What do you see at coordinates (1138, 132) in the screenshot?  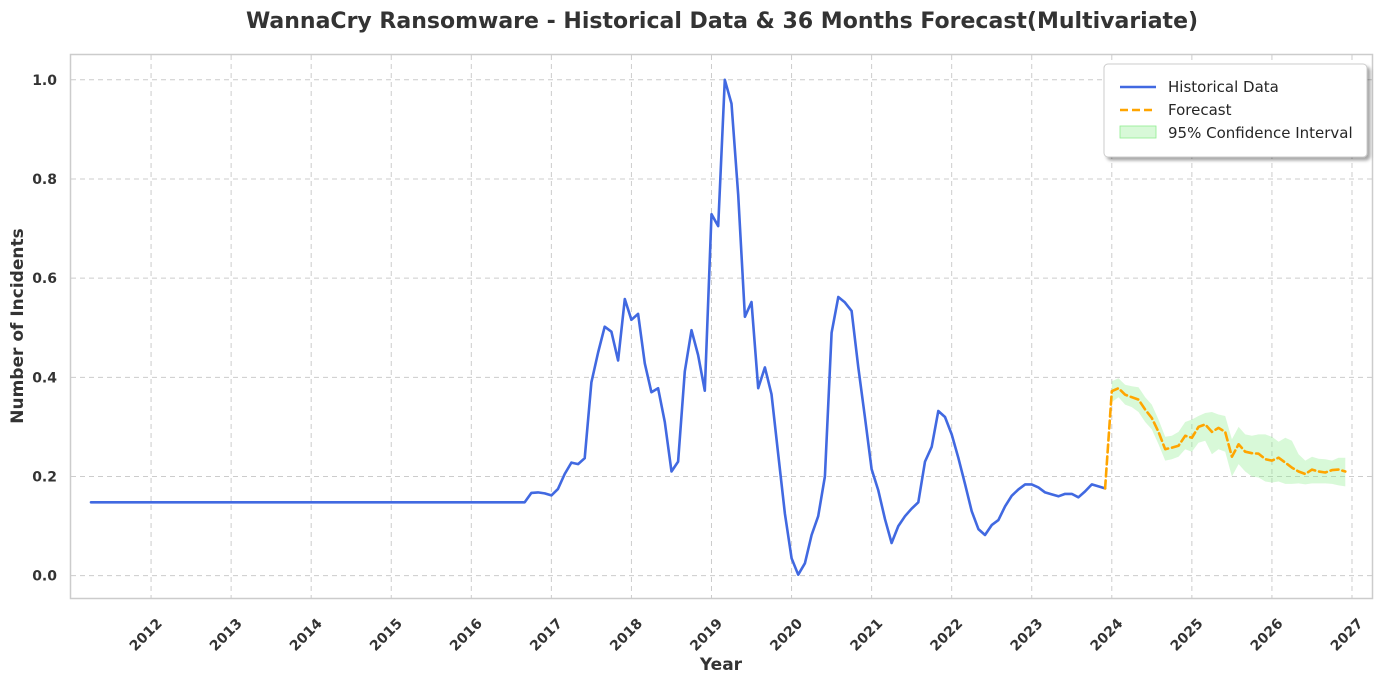 I see `legend-swatch-confidence` at bounding box center [1138, 132].